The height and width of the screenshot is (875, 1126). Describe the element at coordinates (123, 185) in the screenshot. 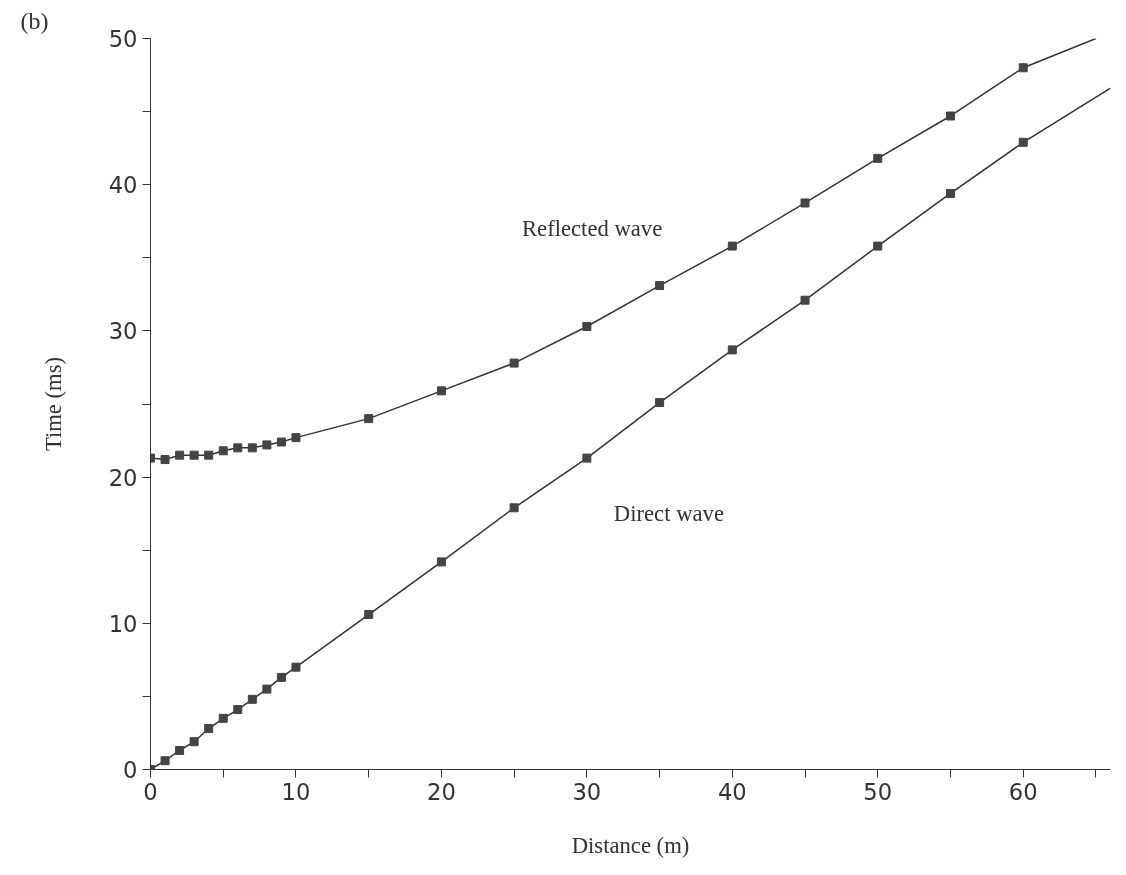

I see `y-tick-label: 40` at that location.